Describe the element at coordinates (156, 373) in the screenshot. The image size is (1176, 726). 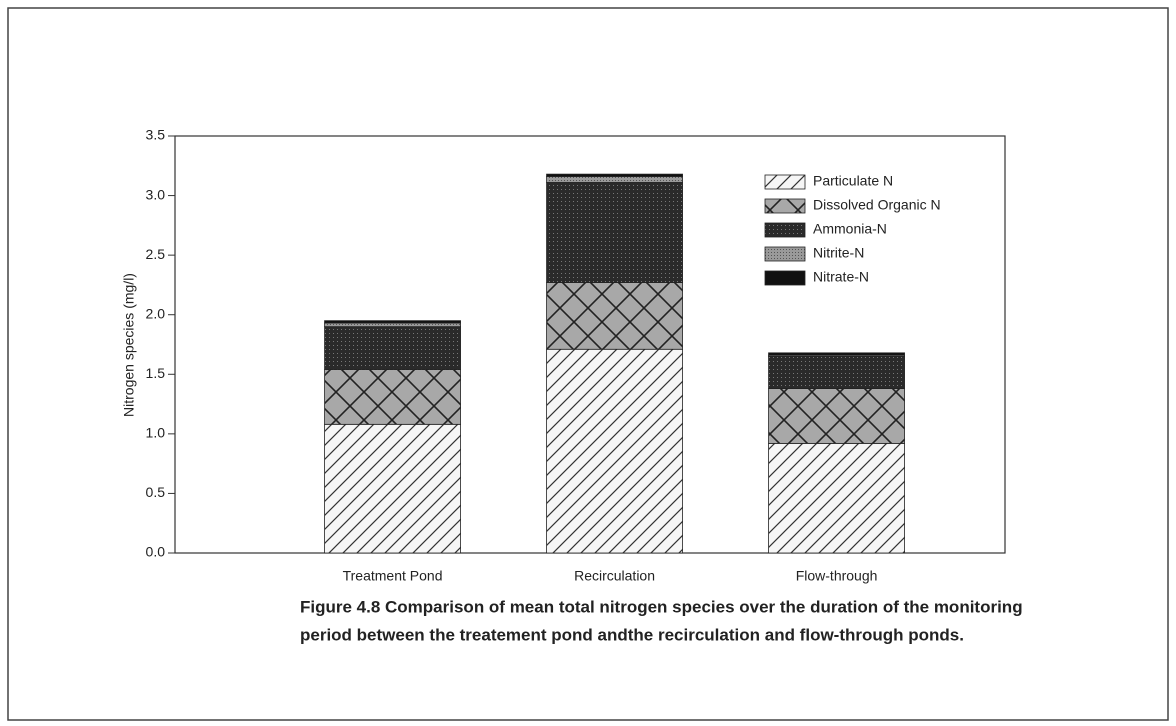
I see `y-tick-label: 1.5` at that location.